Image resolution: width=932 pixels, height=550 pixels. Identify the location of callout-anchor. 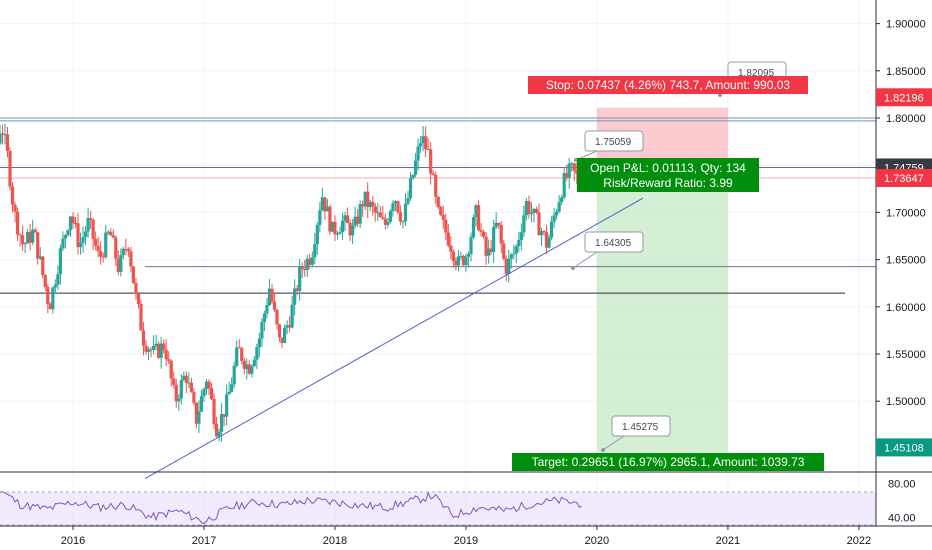
(603, 450).